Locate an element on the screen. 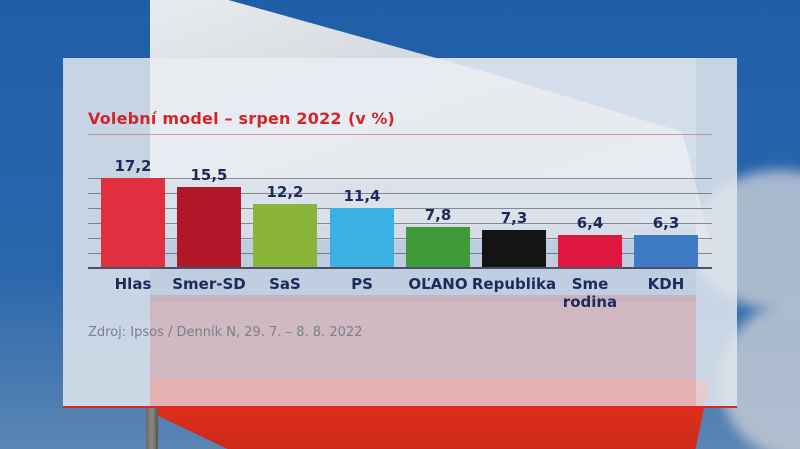 The image size is (800, 449). bar-republika is located at coordinates (514, 249).